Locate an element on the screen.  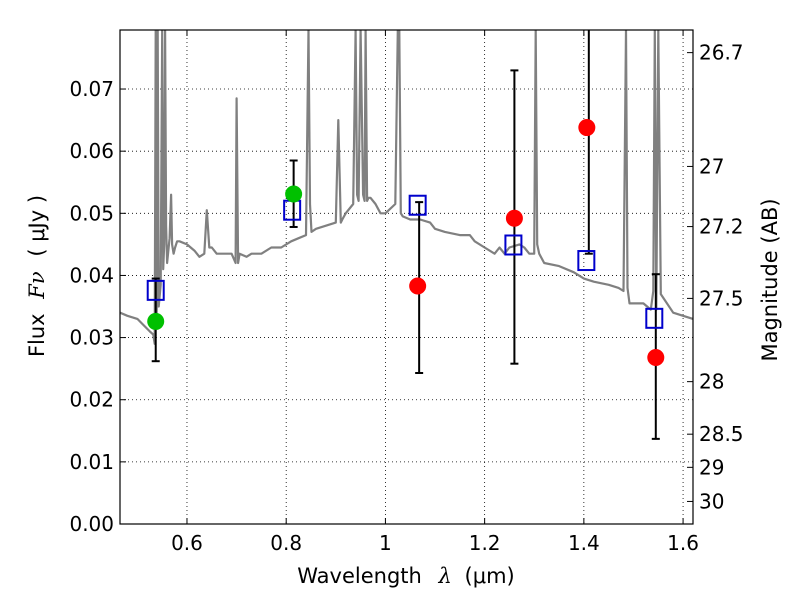
right-tick-label: 27 is located at coordinates (711, 166).